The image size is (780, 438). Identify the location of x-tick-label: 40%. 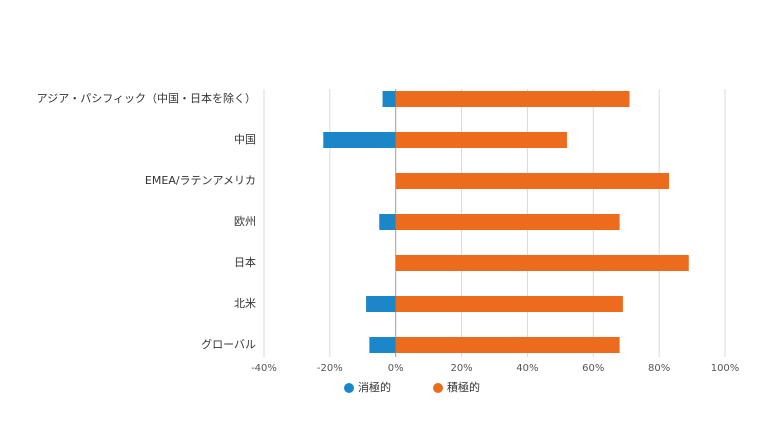
(527, 368).